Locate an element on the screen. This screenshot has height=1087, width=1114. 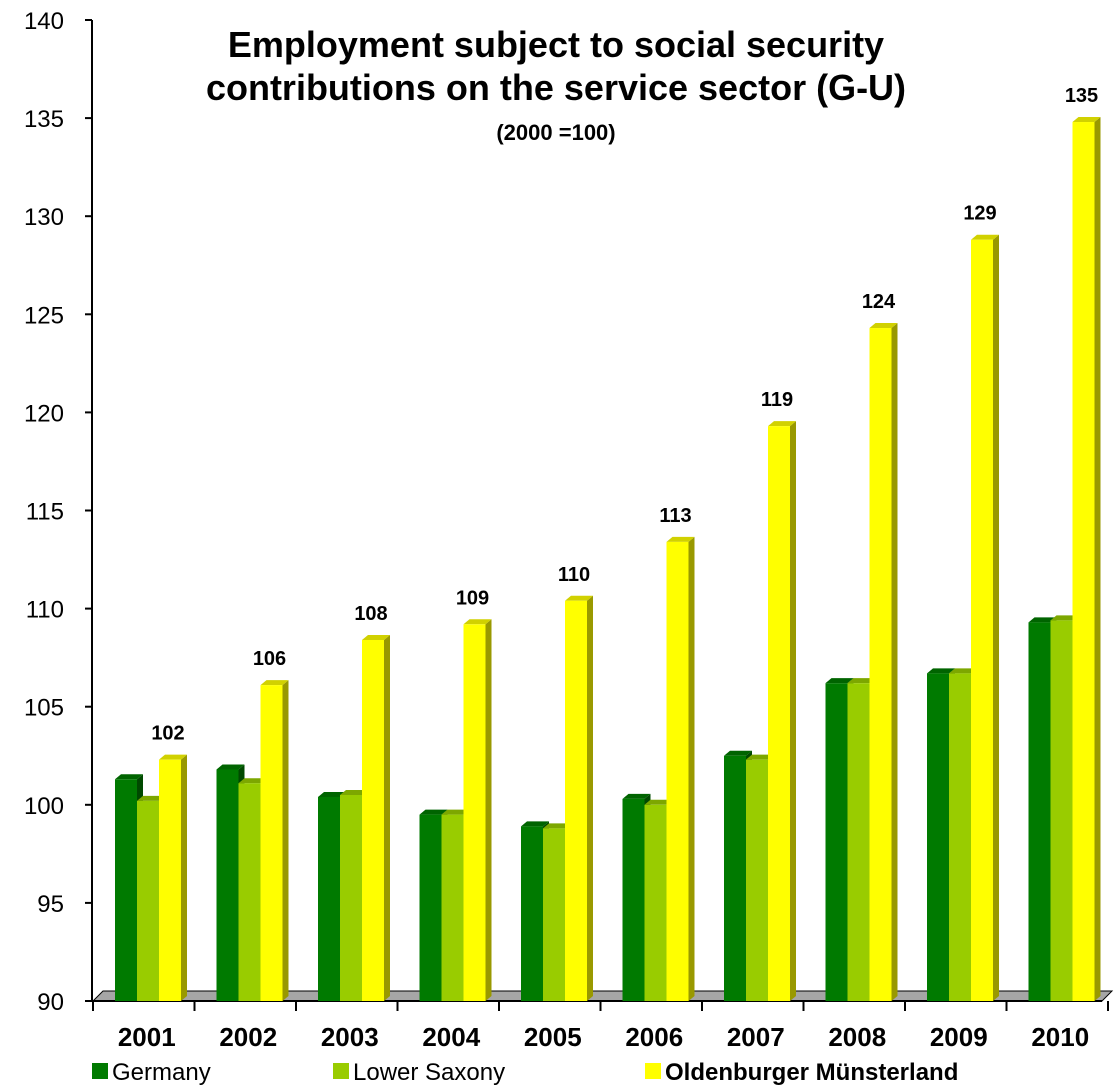
legend-item: Oldenburger Münsterland is located at coordinates (801, 1072).